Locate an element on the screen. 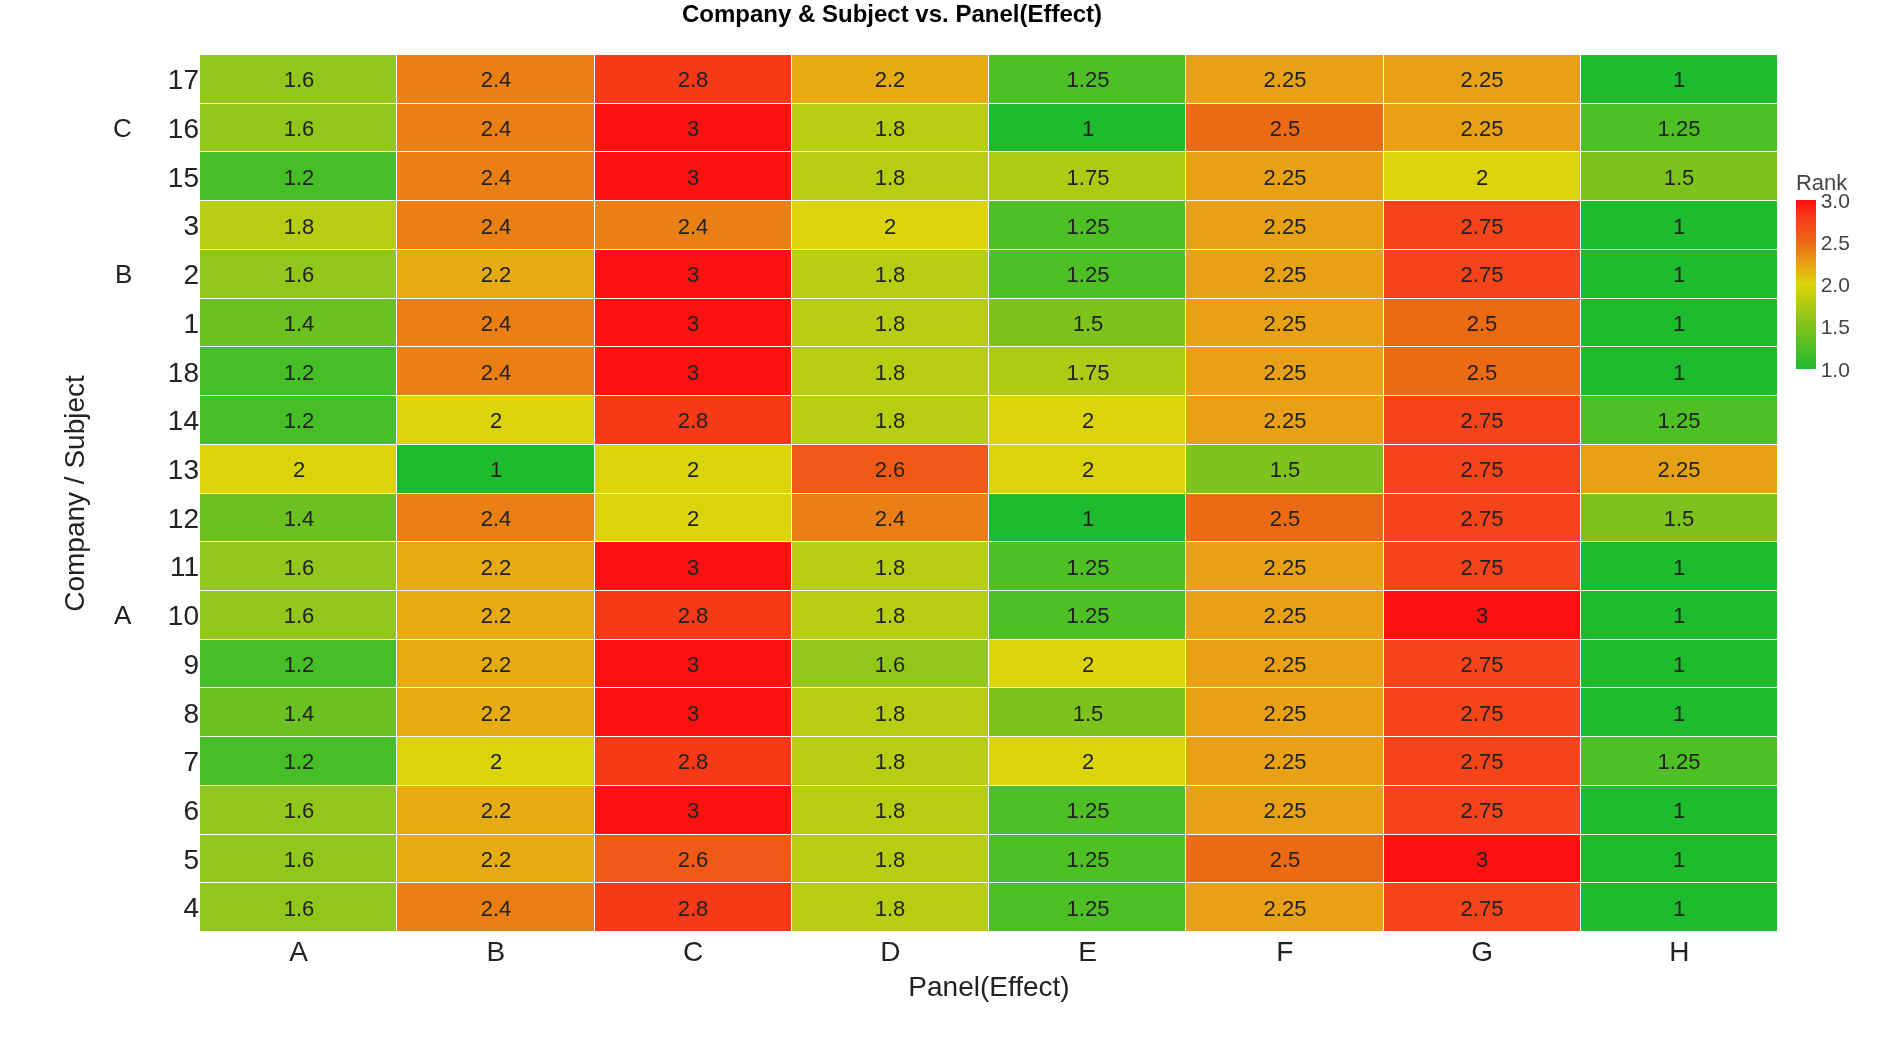 The width and height of the screenshot is (1898, 1037). y-tick-label: 12 is located at coordinates (183, 518).